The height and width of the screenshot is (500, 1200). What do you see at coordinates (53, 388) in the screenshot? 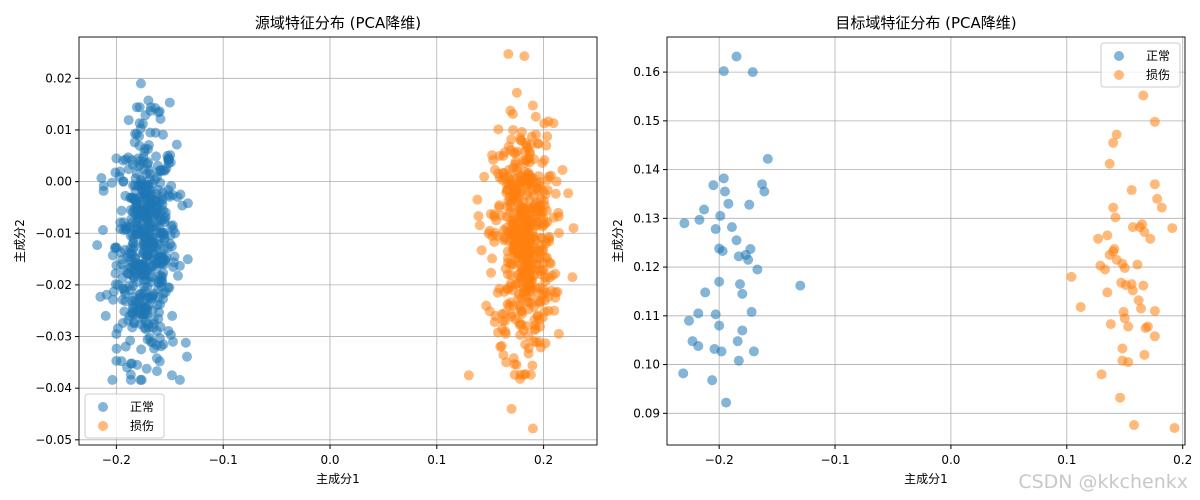
I see `y-tick-label: −0.04` at bounding box center [53, 388].